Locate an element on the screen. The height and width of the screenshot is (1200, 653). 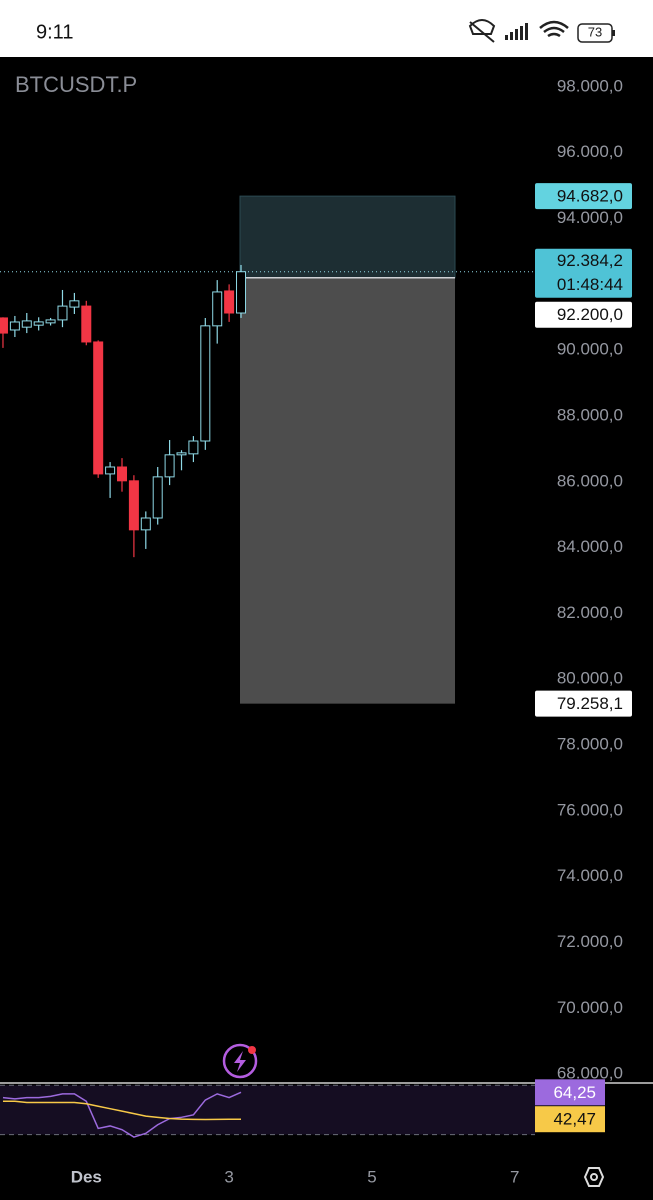
rsi-band is located at coordinates (267, 1110).